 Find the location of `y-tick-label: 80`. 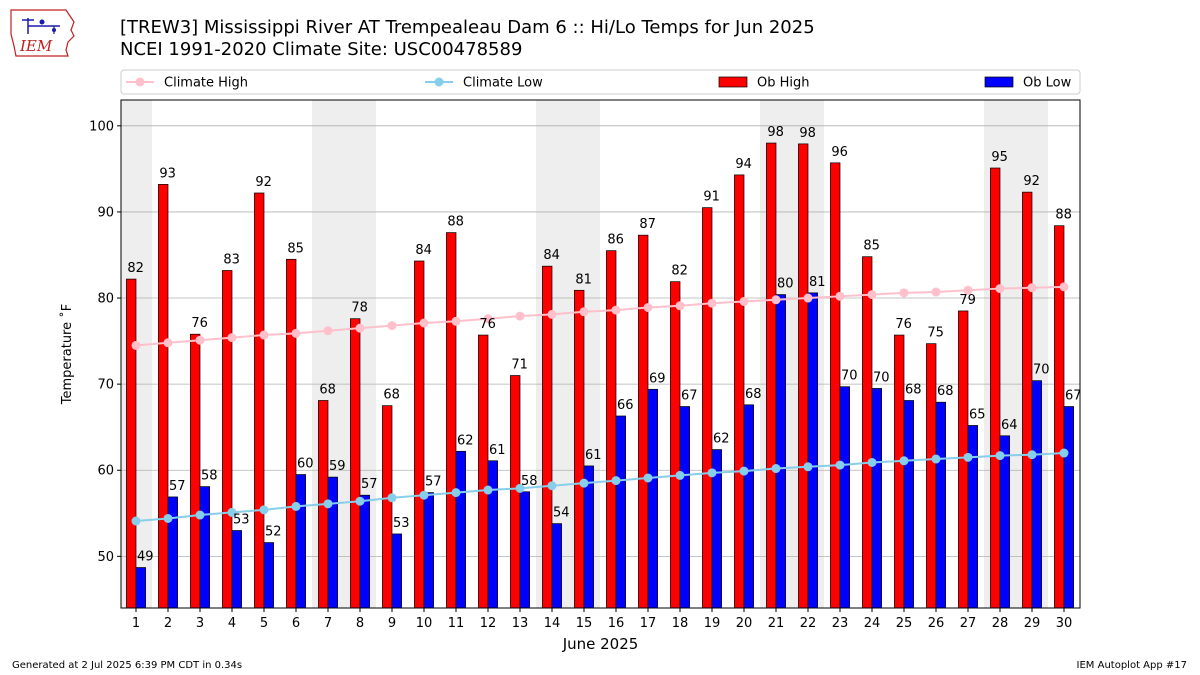

y-tick-label: 80 is located at coordinates (105, 299).